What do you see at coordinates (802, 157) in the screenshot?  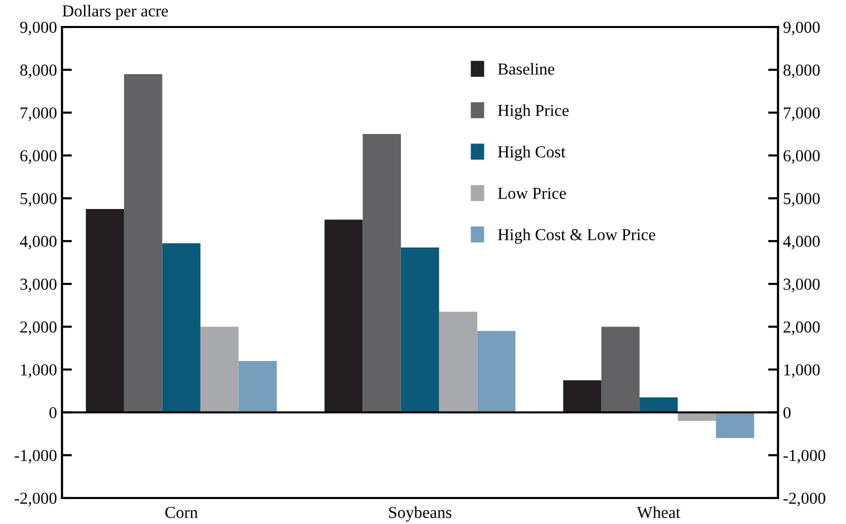 I see `y2-tick-label: 6,000` at bounding box center [802, 157].